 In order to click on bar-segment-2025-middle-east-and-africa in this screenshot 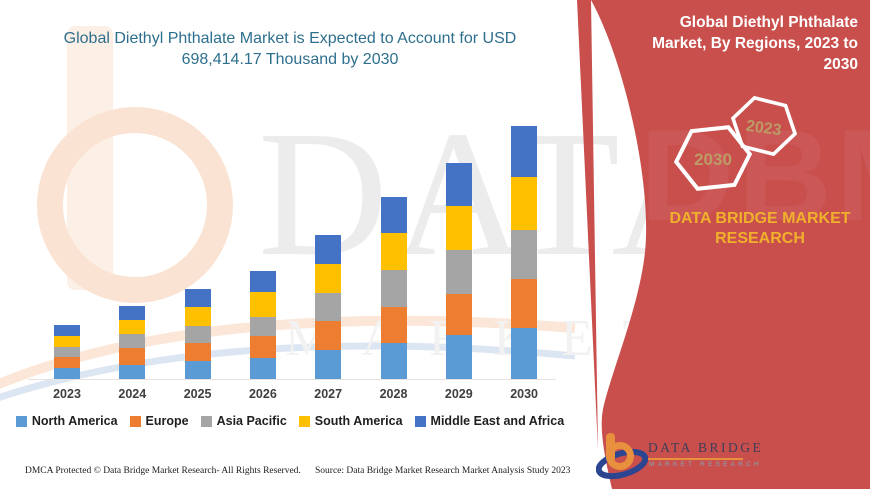, I will do `click(197, 297)`.